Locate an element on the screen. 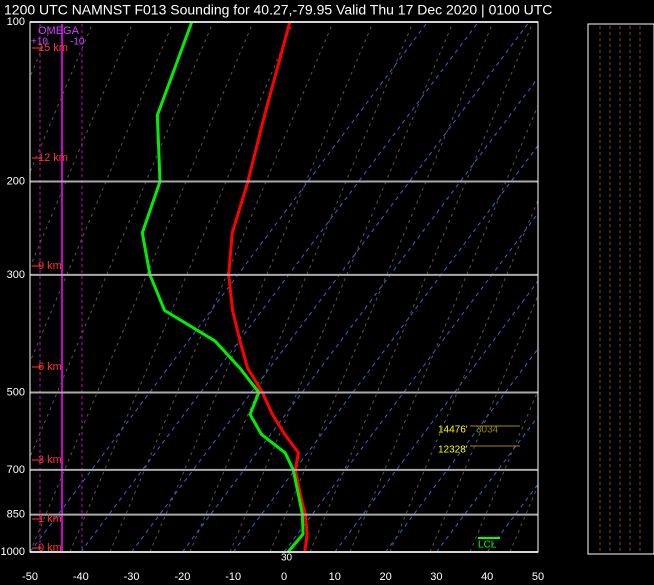 Image resolution: width=654 pixels, height=585 pixels. isotherm is located at coordinates (436, 416).